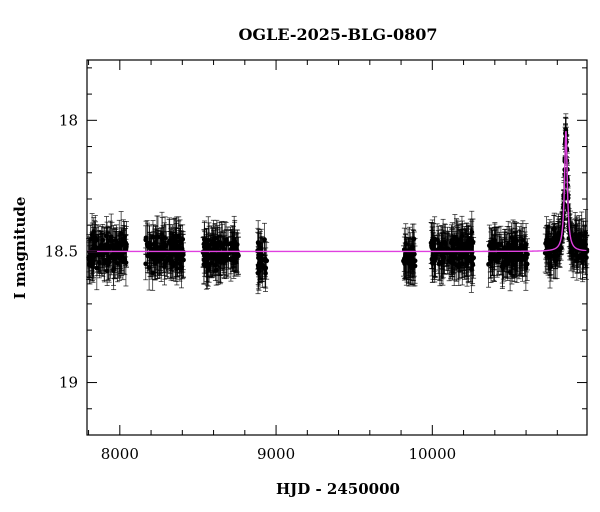 The height and width of the screenshot is (512, 600). I want to click on x-tick-label: 10000, so click(432, 454).